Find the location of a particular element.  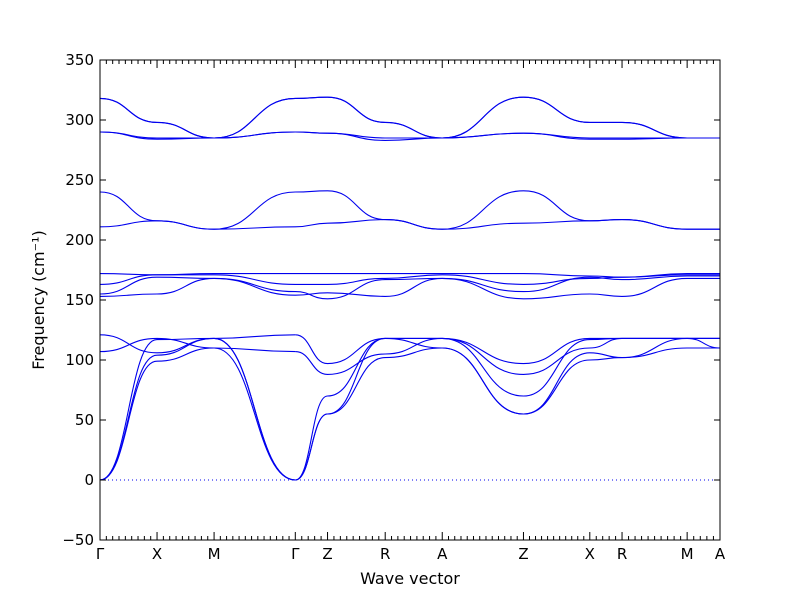

y-tick-label: 100 is located at coordinates (79, 360).